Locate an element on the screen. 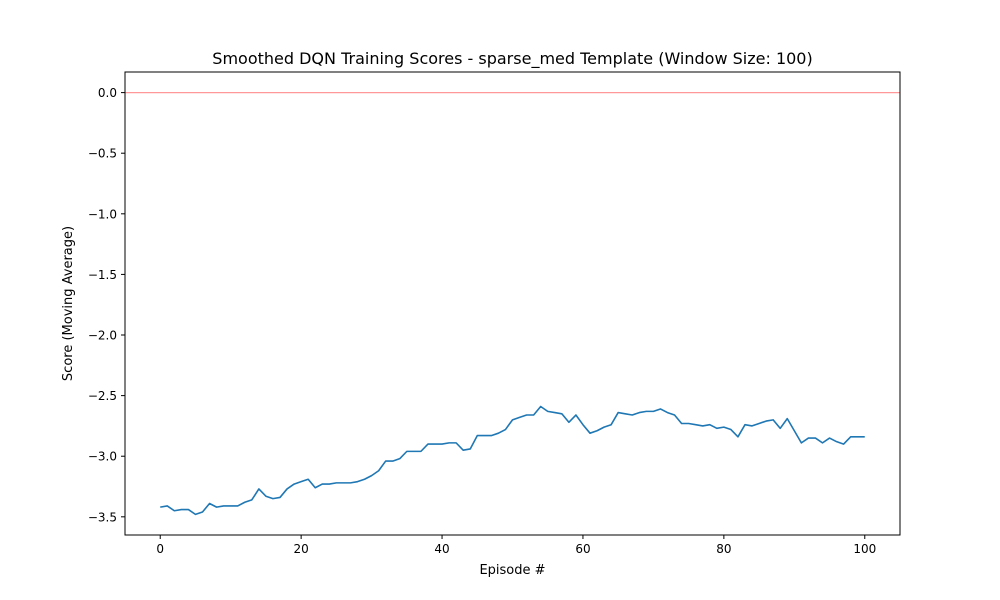 The image size is (1000, 600). x-tick-label: 0 is located at coordinates (160, 549).